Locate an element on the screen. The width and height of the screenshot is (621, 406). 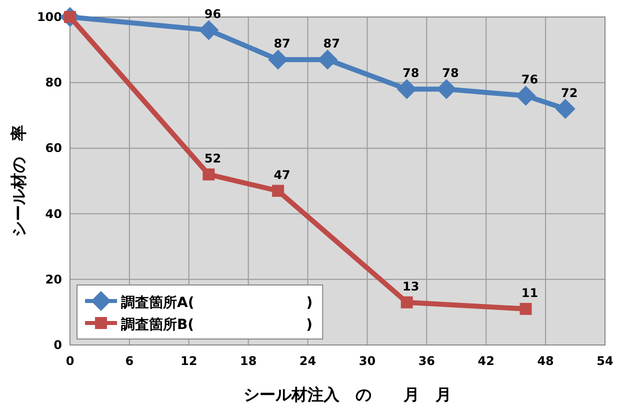
x-tick-label: 48 is located at coordinates (545, 361).